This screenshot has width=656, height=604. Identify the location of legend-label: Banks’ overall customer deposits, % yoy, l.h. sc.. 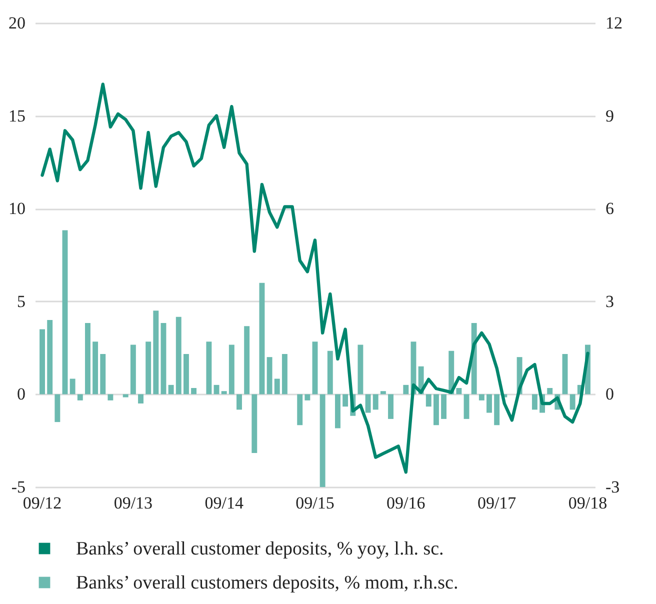
(260, 549).